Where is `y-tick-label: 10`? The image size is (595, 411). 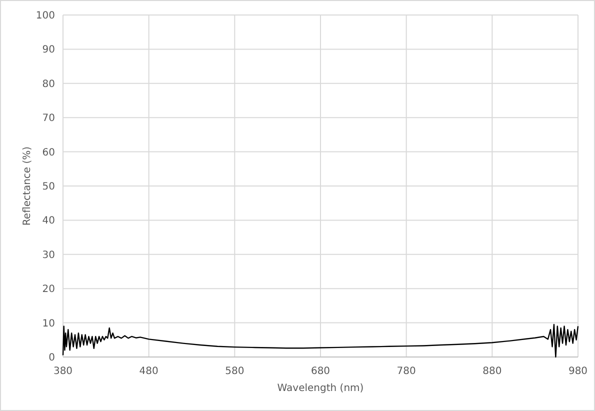 y-tick-label: 10 is located at coordinates (48, 324).